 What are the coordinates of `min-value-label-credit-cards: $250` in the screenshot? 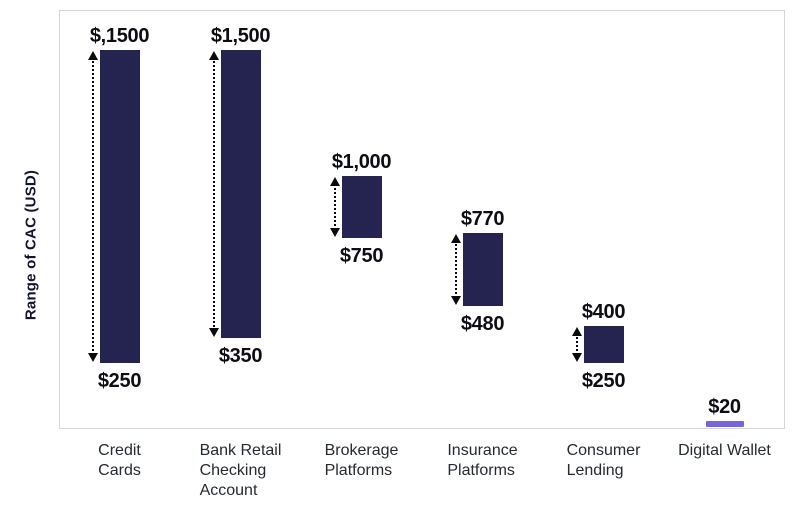 It's located at (119, 381).